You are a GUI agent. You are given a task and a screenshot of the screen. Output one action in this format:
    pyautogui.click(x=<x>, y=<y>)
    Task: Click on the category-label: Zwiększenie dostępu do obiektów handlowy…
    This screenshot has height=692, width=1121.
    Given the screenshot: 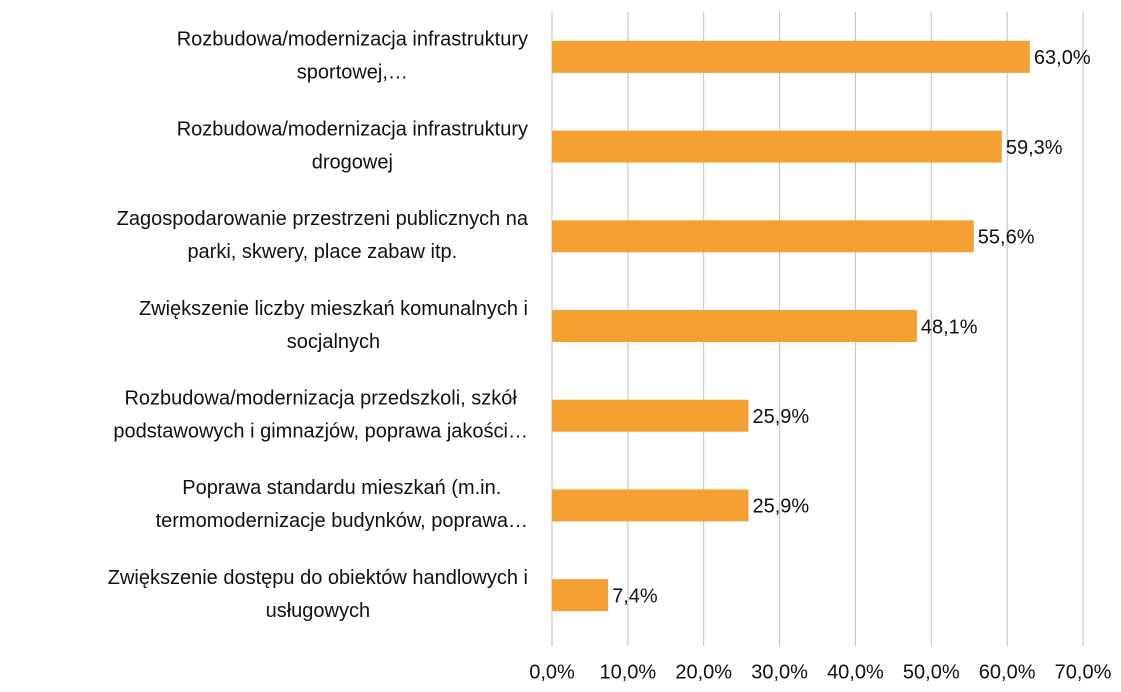 What is the action you would take?
    pyautogui.click(x=318, y=578)
    